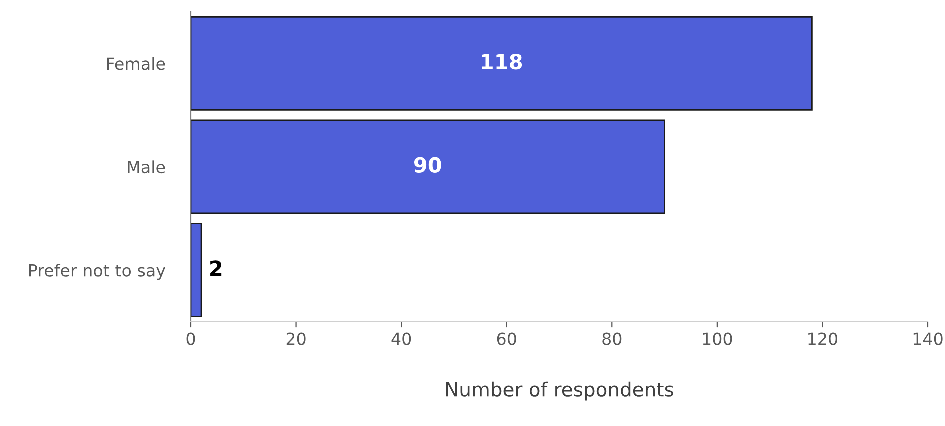 This screenshot has width=945, height=426. What do you see at coordinates (612, 339) in the screenshot?
I see `x-tick-label: 80` at bounding box center [612, 339].